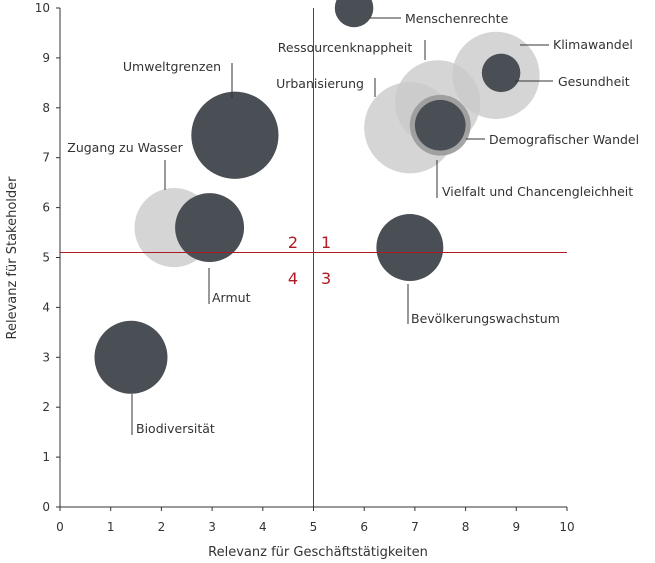 This screenshot has width=655, height=563. I want to click on label-gesundheit: Gesundheit, so click(594, 81).